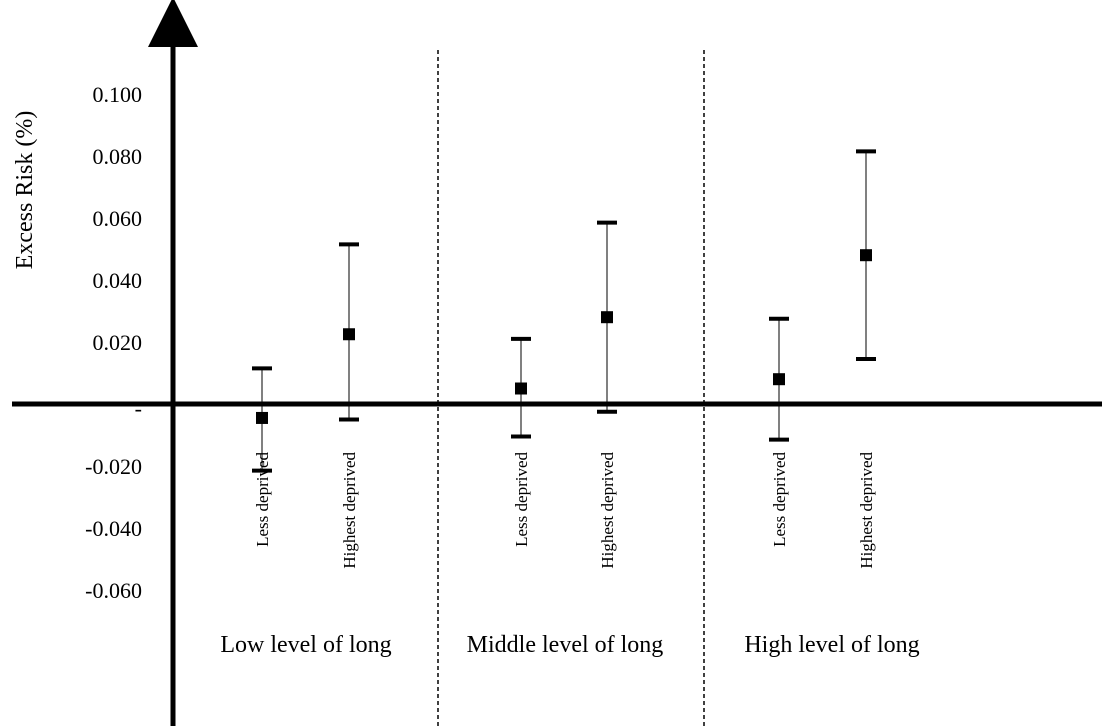 Image resolution: width=1102 pixels, height=726 pixels. What do you see at coordinates (113, 590) in the screenshot?
I see `y-tick-label: -0.060` at bounding box center [113, 590].